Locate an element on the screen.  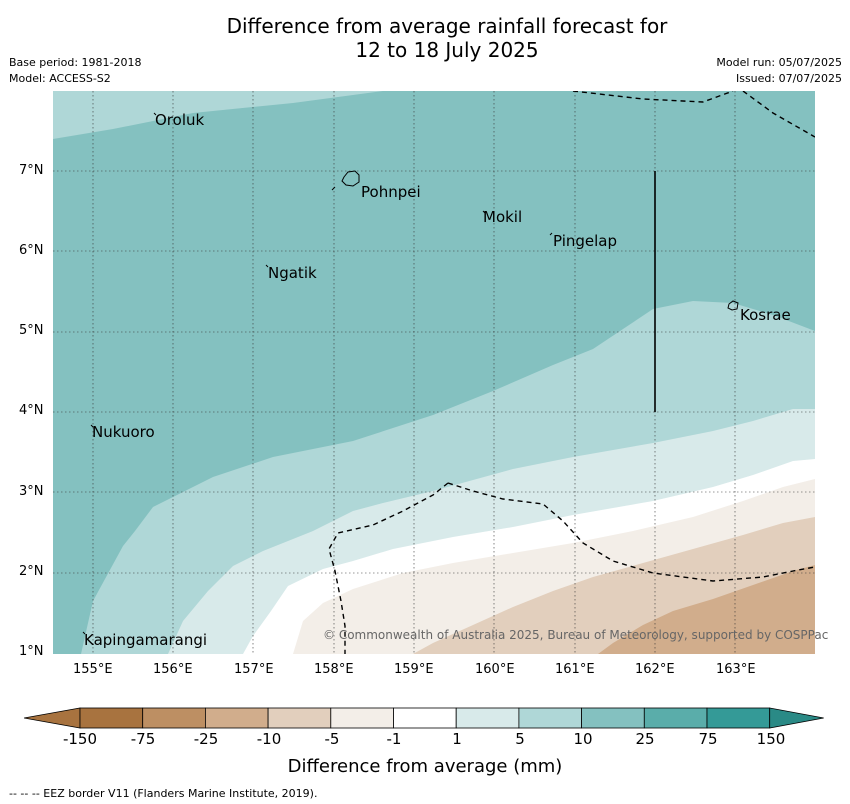
band-cm25-m10 is located at coordinates (706, 609).